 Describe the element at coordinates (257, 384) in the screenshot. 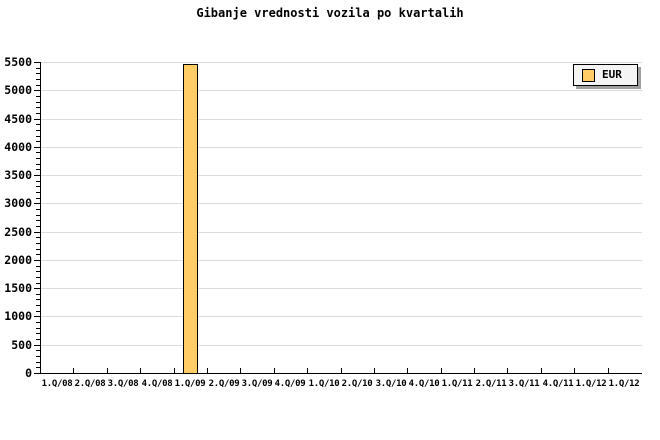

I see `x-tick-label: 3.Q/09` at that location.